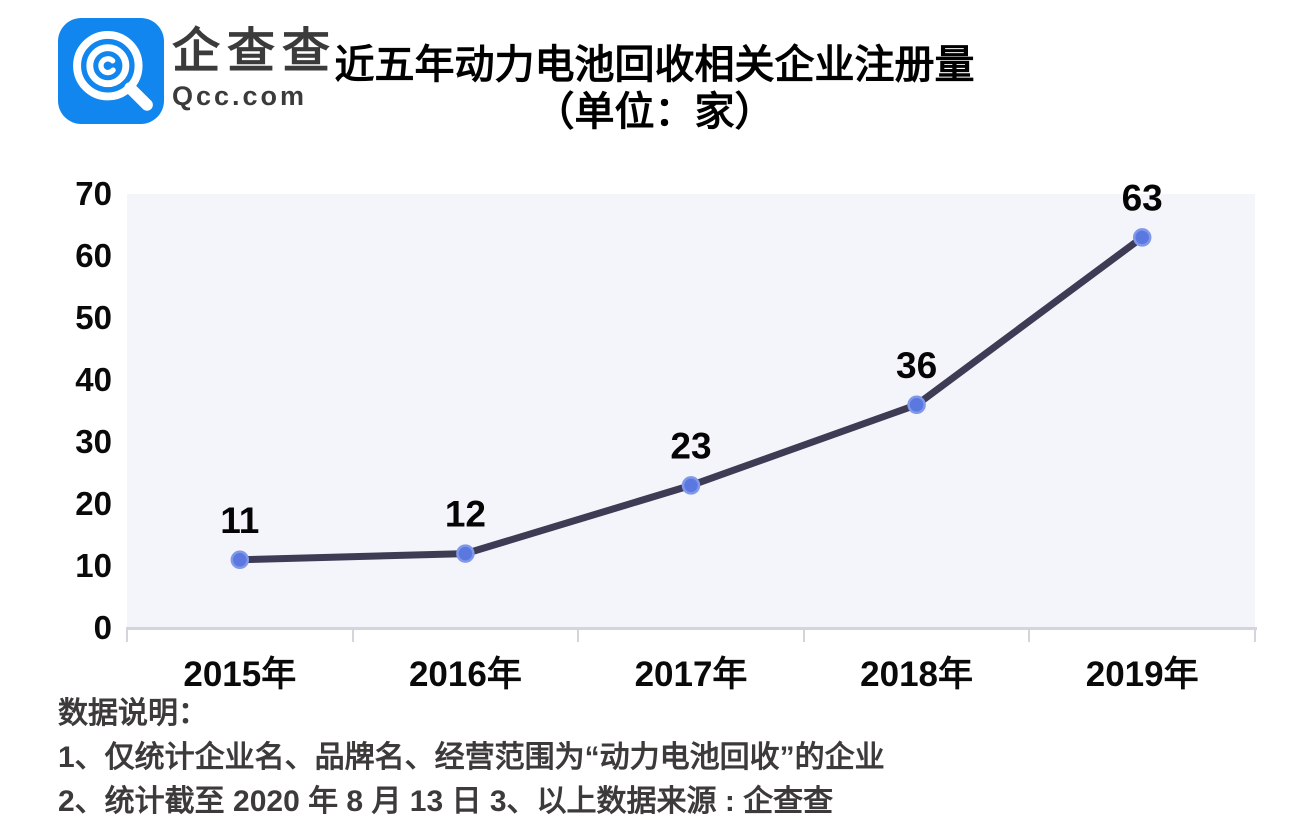 This screenshot has width=1309, height=830. Describe the element at coordinates (465, 514) in the screenshot. I see `data-label: 12` at that location.